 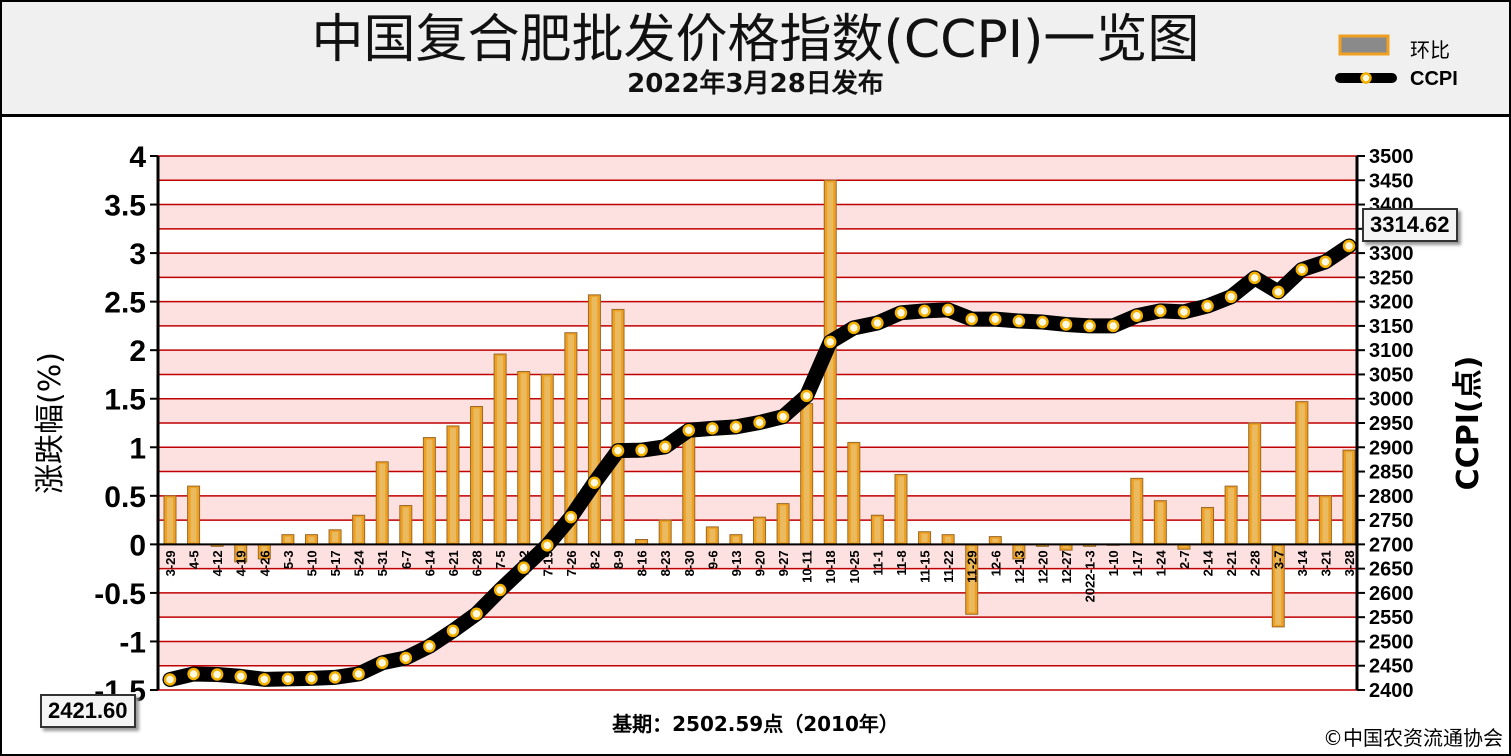 I want to click on y-tick-label: 1, so click(x=137, y=448).